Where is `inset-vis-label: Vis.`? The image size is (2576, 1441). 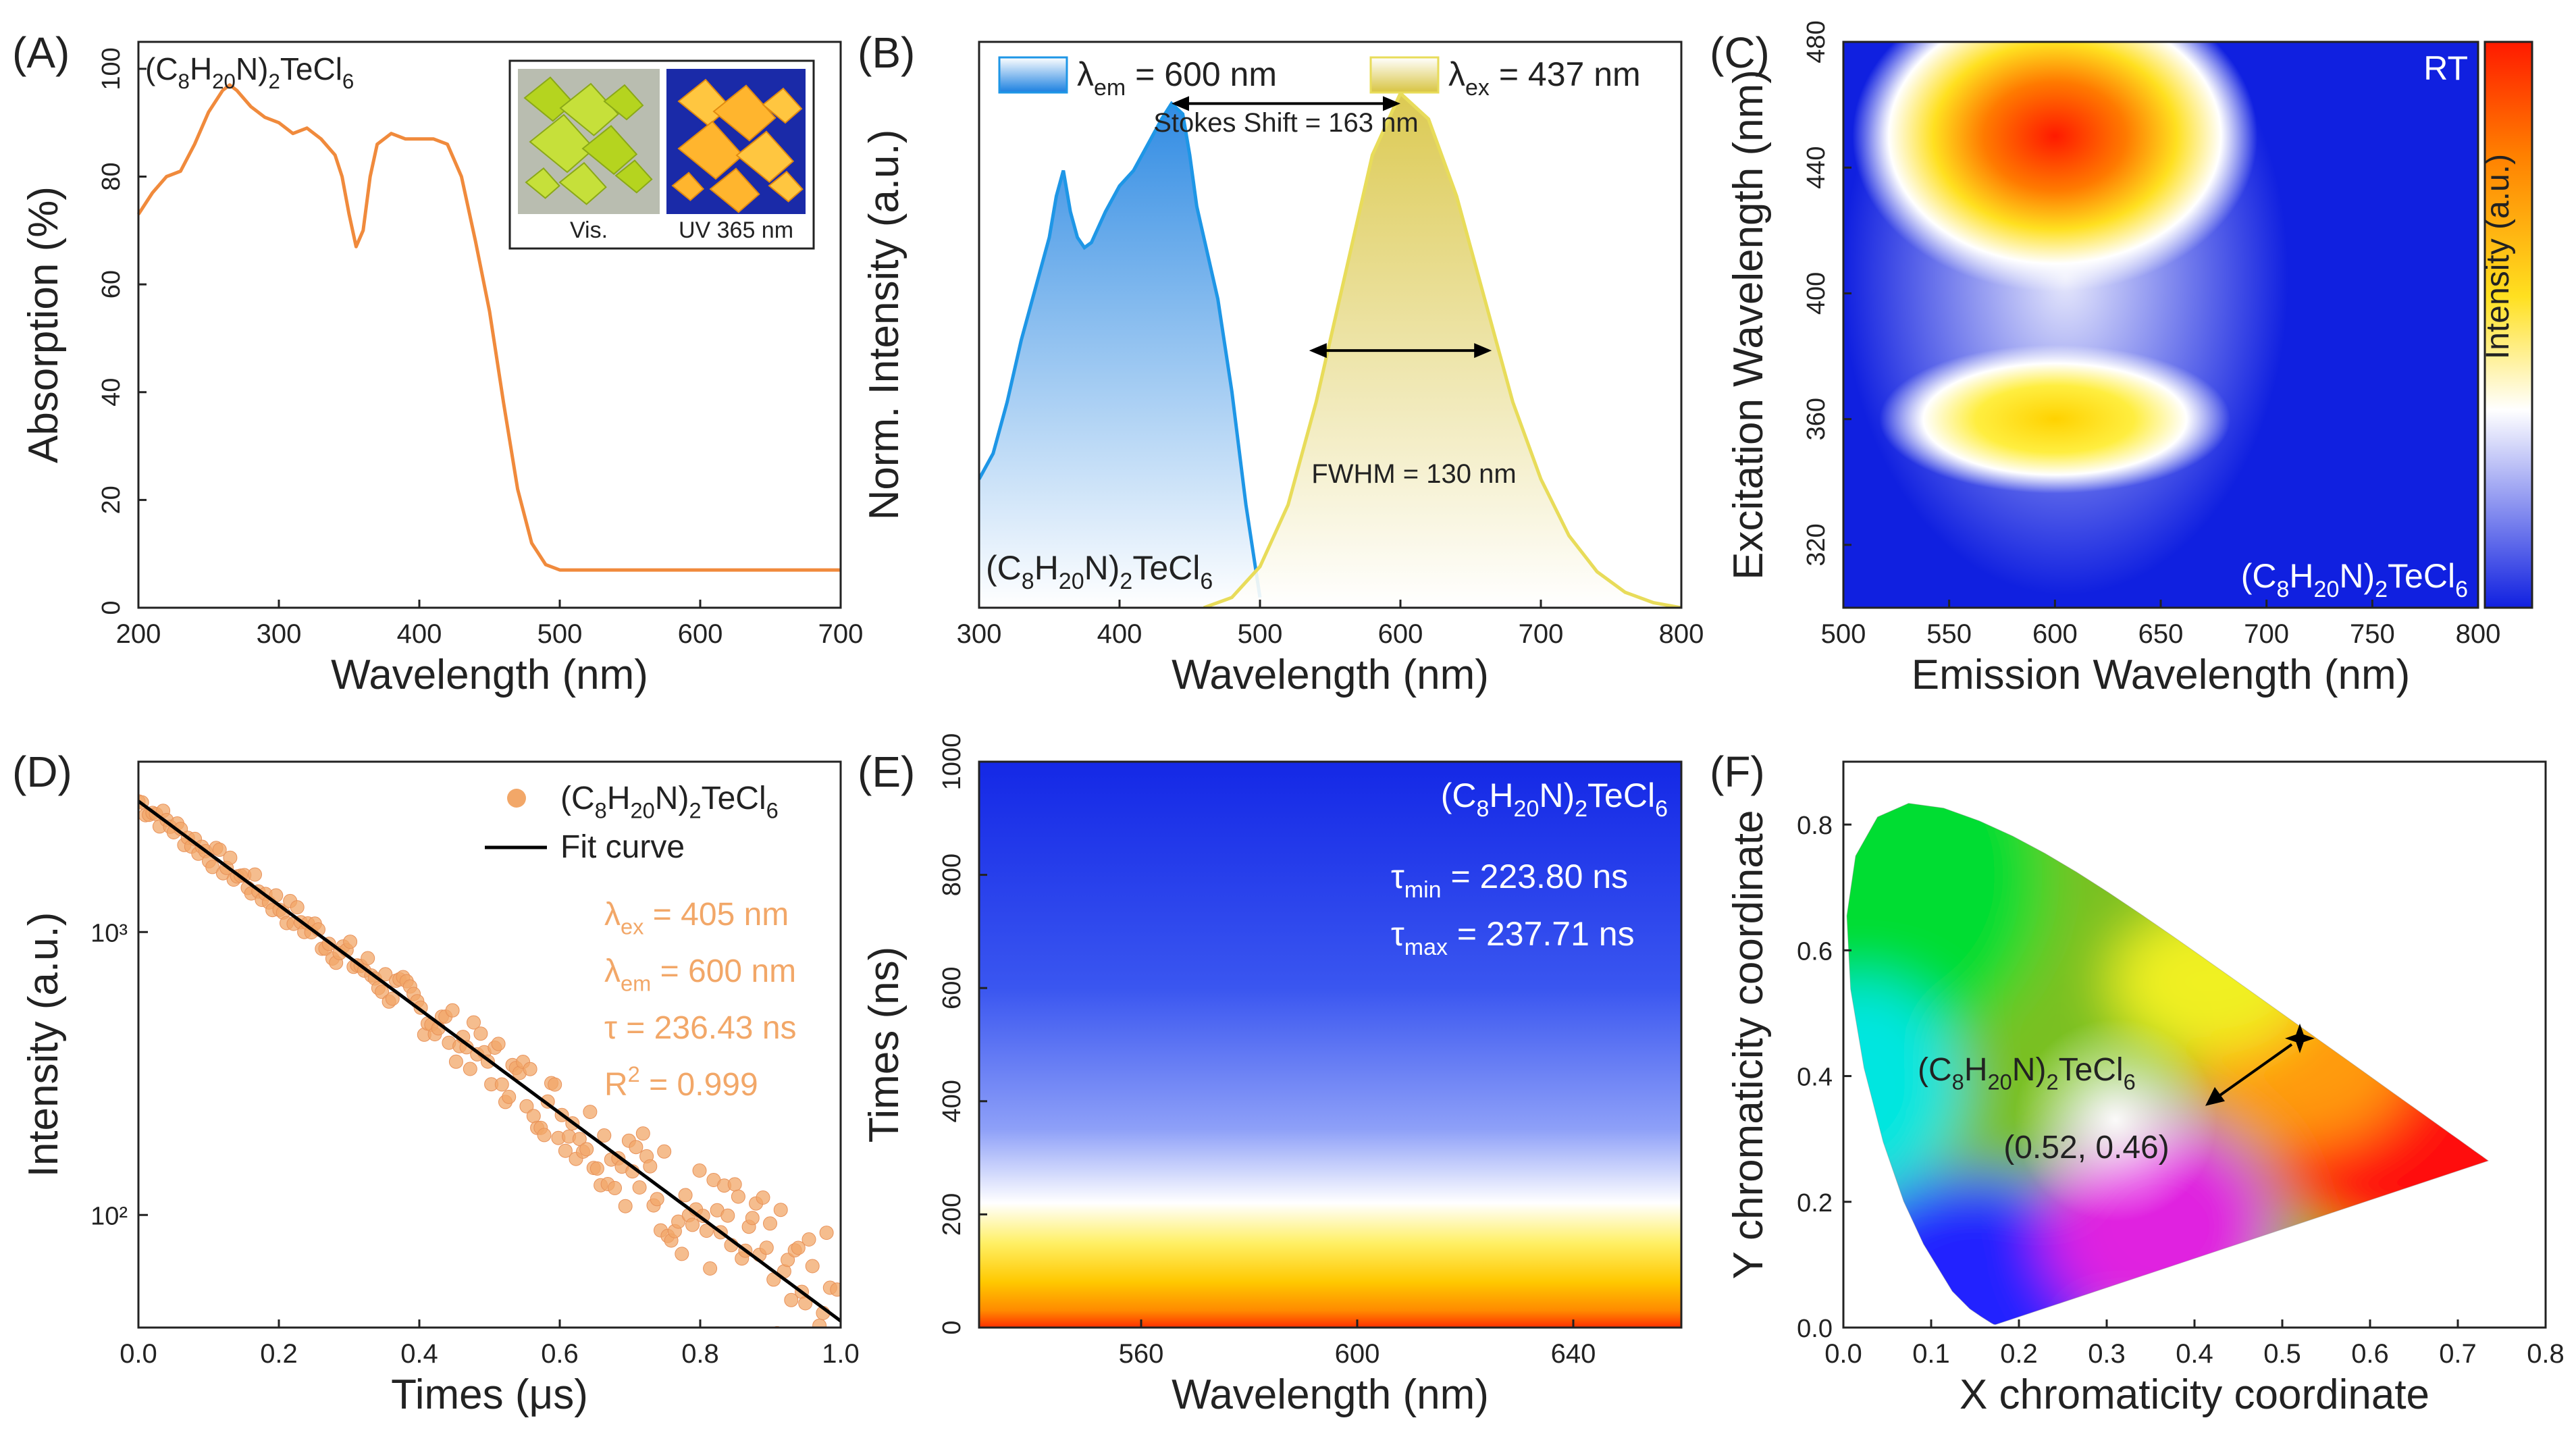
inset-vis-label: Vis. is located at coordinates (589, 230).